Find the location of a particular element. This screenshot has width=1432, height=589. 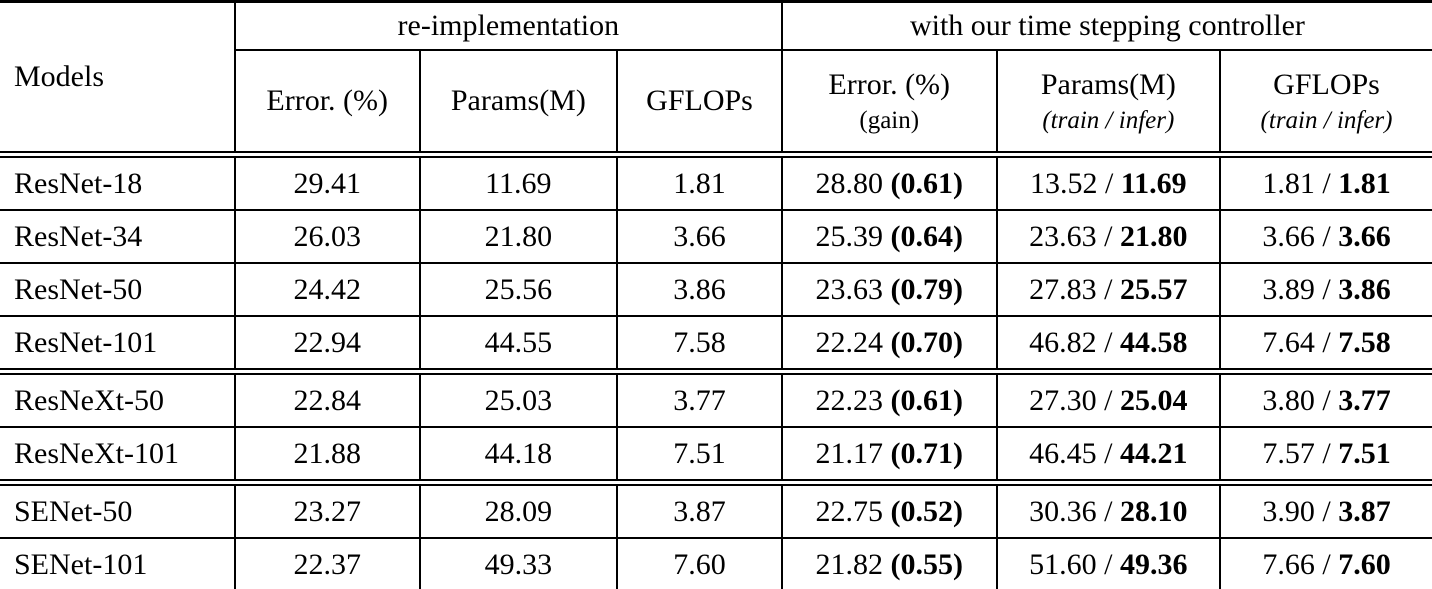

cell-error-gain: 21.17 (0.71) is located at coordinates (889, 454).